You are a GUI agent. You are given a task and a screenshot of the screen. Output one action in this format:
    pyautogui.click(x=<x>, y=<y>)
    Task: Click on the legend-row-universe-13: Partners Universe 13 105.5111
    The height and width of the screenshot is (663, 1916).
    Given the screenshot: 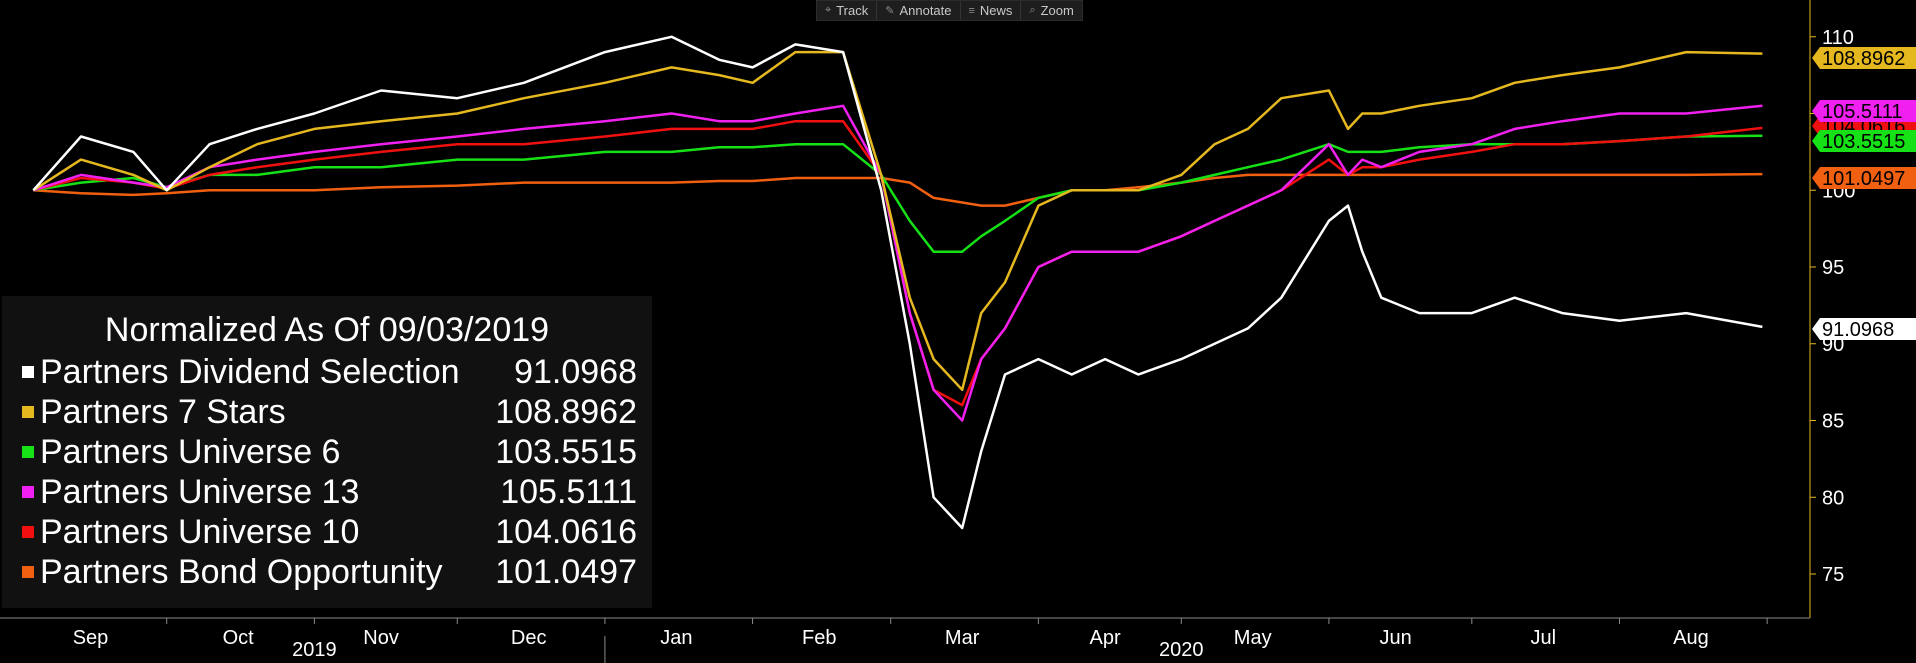 What is the action you would take?
    pyautogui.click(x=329, y=492)
    